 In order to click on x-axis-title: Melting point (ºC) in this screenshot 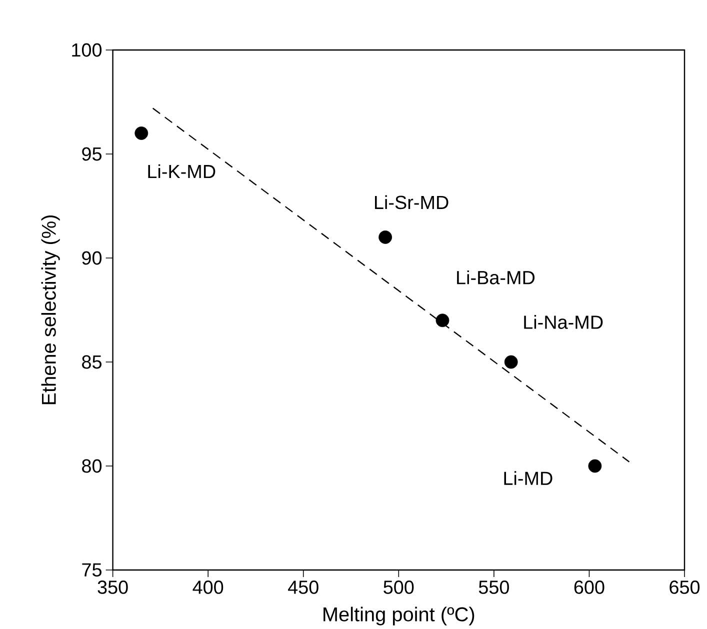, I will do `click(399, 616)`.